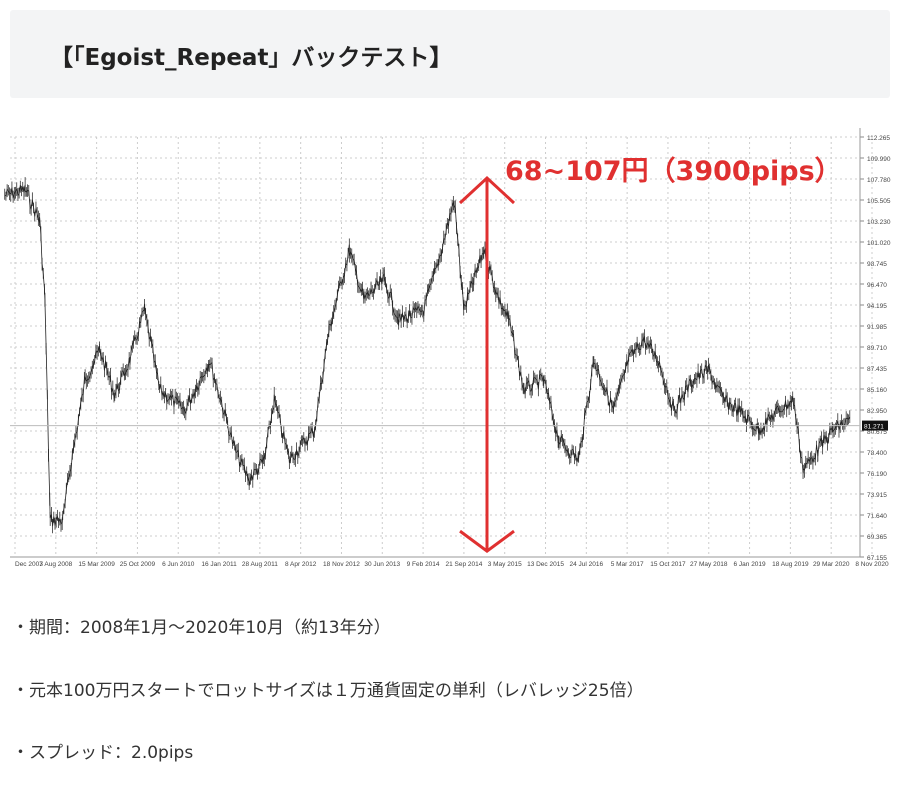 The width and height of the screenshot is (910, 785). What do you see at coordinates (877, 327) in the screenshot?
I see `y-tick-label: 91.985` at bounding box center [877, 327].